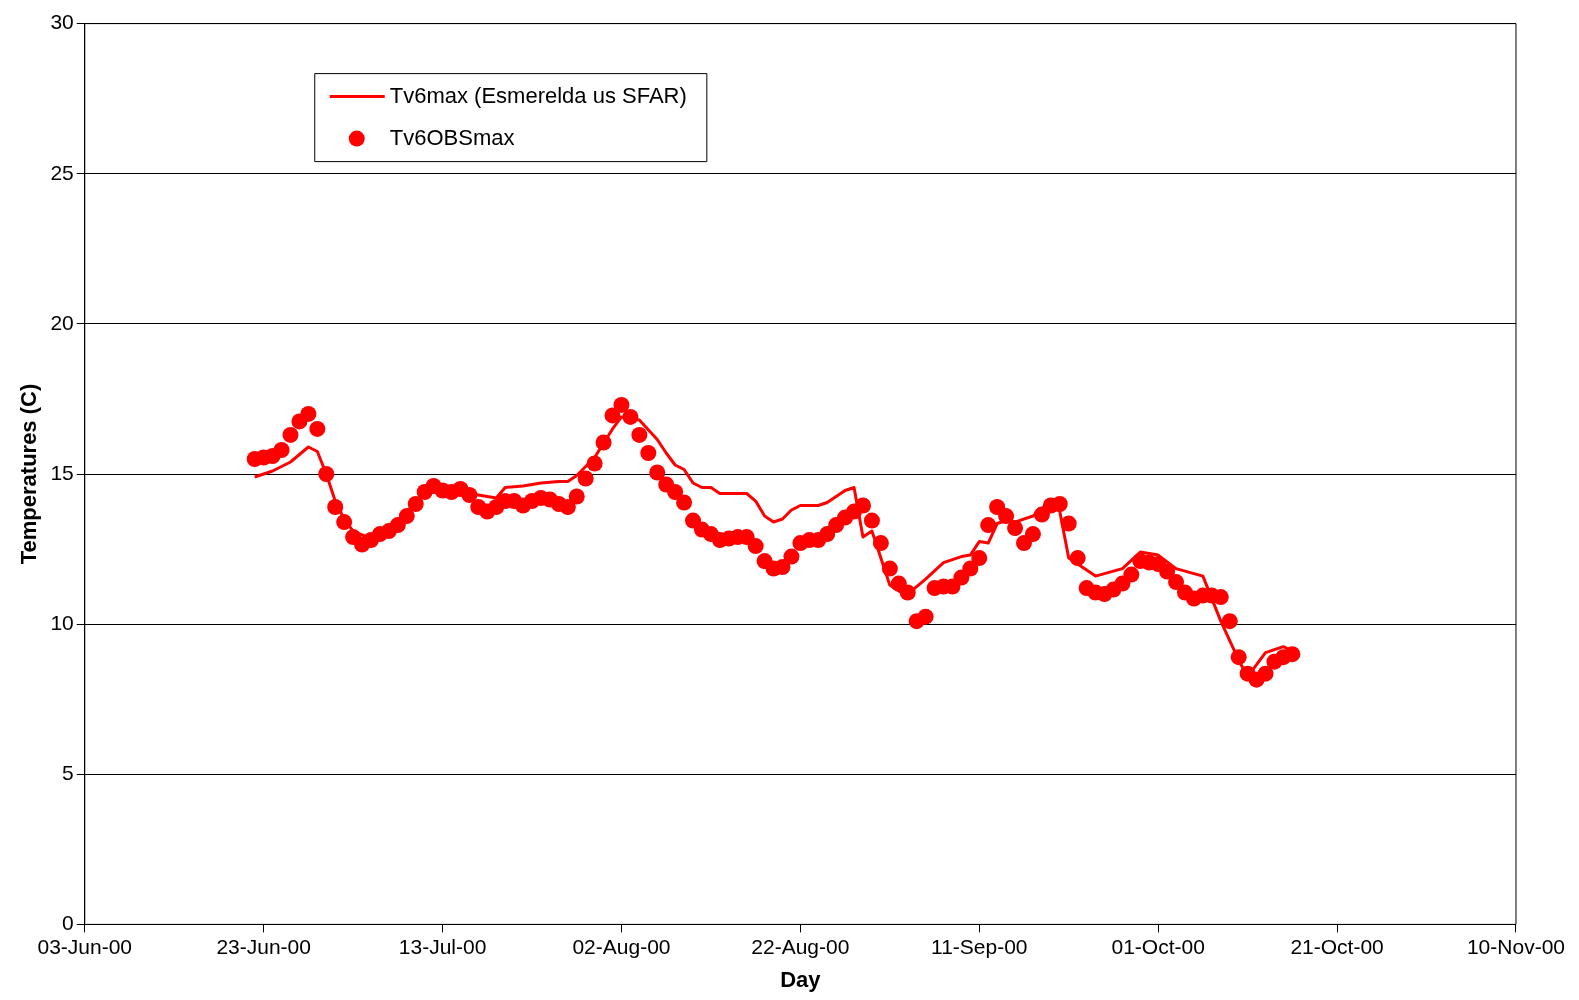 The width and height of the screenshot is (1579, 1000). What do you see at coordinates (62, 622) in the screenshot?
I see `y-tick-label: 10` at bounding box center [62, 622].